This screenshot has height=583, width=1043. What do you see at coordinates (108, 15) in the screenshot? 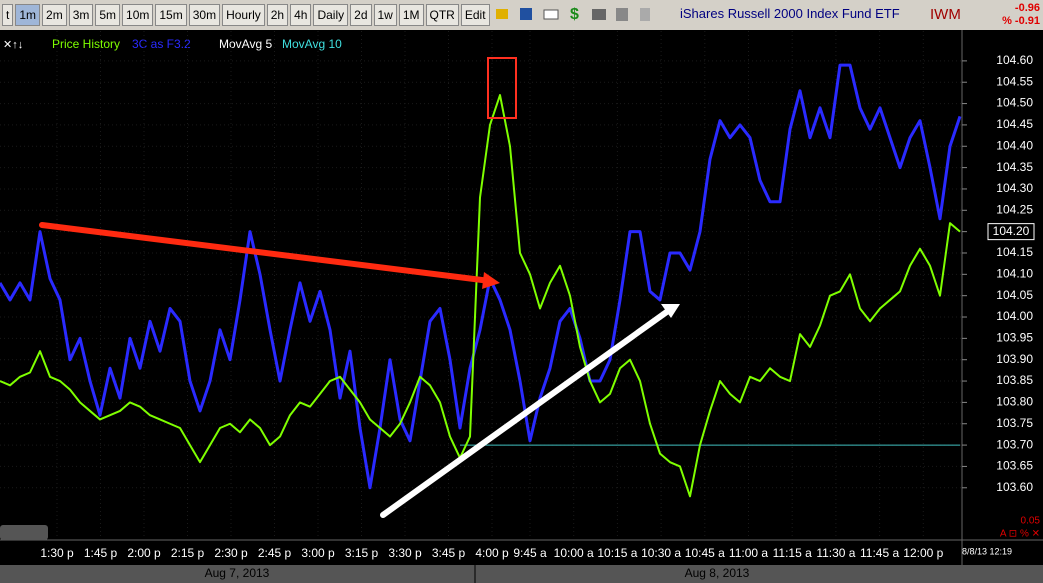
I see `timeframe-button: 5m` at bounding box center [108, 15].